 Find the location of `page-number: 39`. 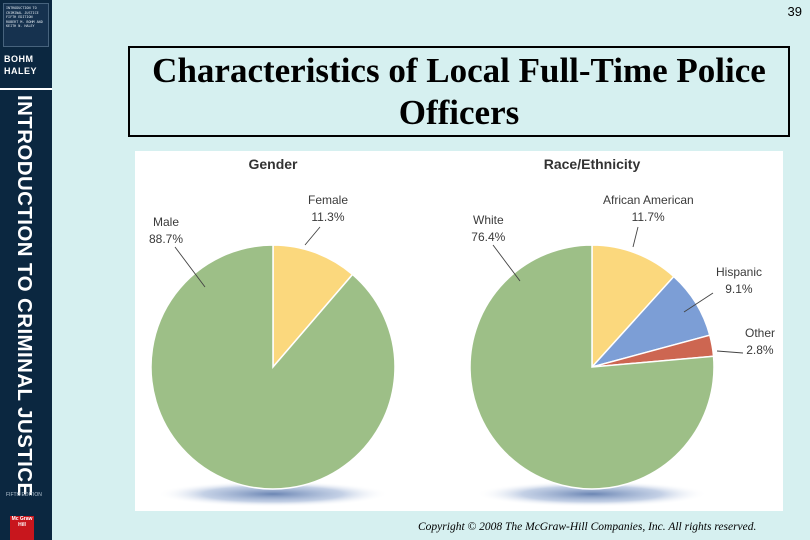

page-number: 39 is located at coordinates (794, 11).